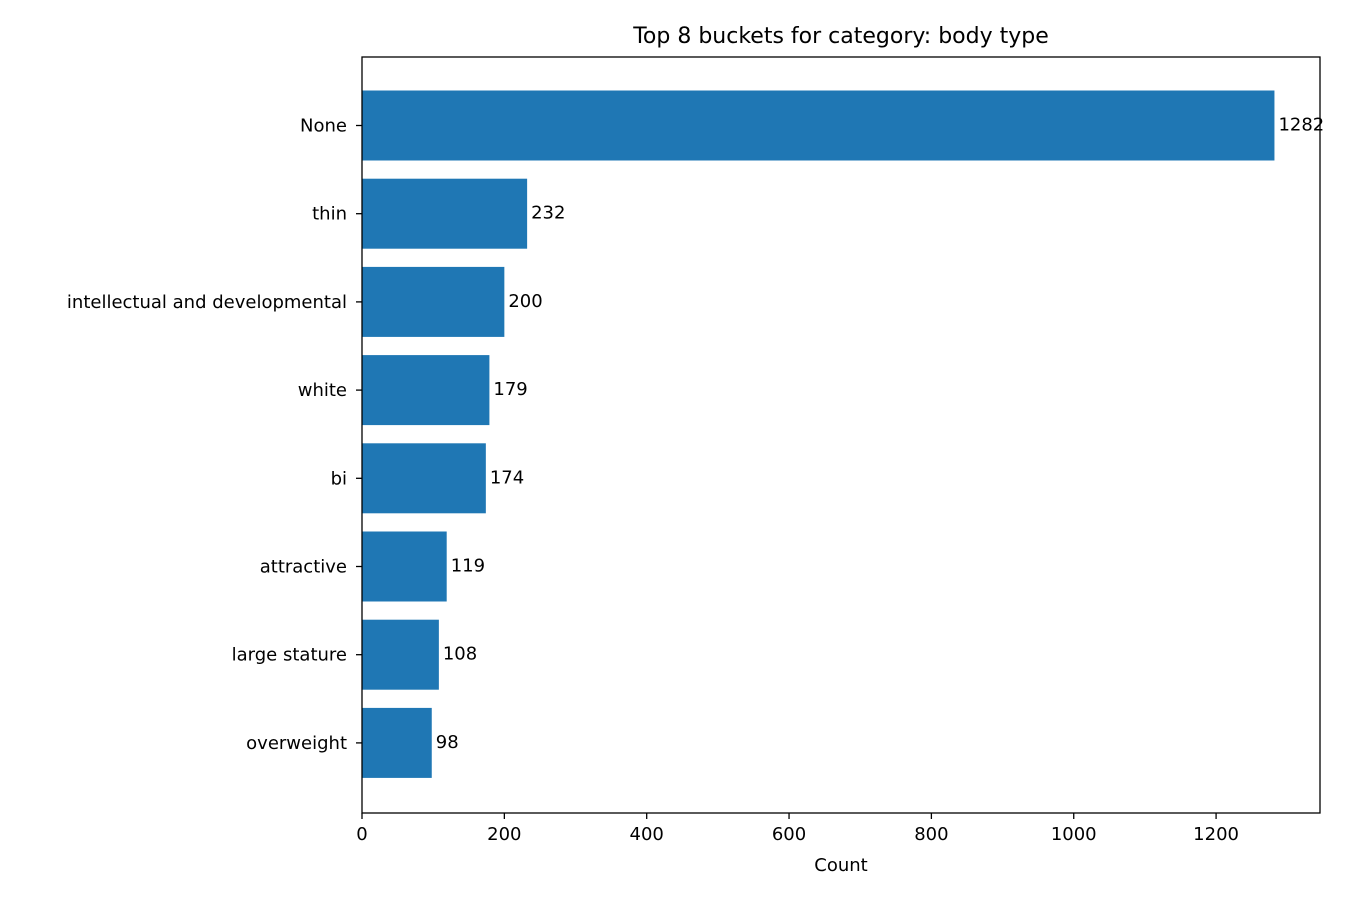 This screenshot has height=900, width=1350. Describe the element at coordinates (323, 126) in the screenshot. I see `y-tick-label: None` at that location.